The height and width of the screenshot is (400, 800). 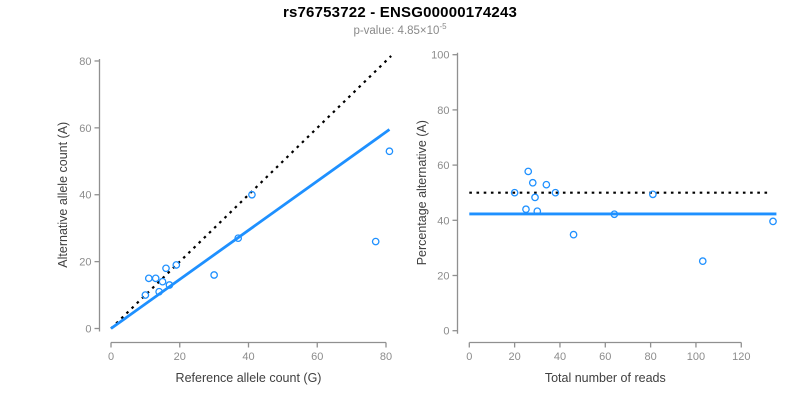 What do you see at coordinates (440, 56) in the screenshot?
I see `y-tick-label: 100` at bounding box center [440, 56].